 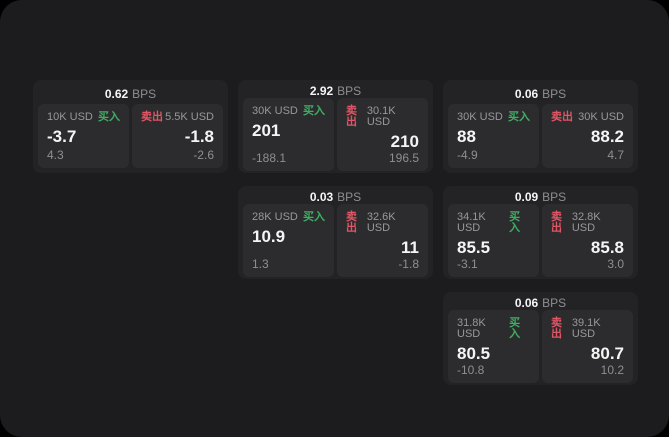 What do you see at coordinates (189, 117) in the screenshot?
I see `sell-amount: 5.5K USD` at bounding box center [189, 117].